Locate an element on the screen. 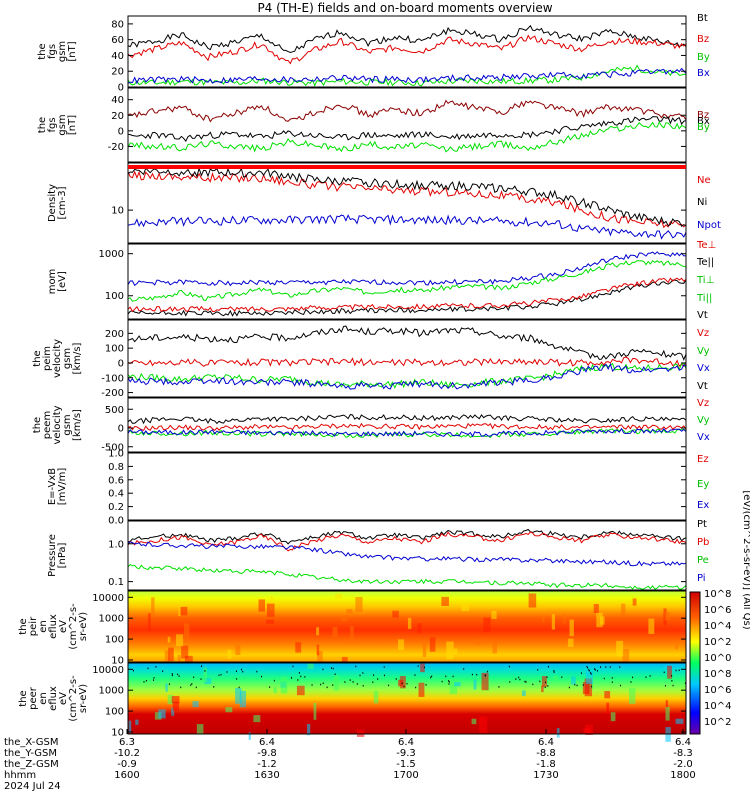  y-axis-label: Pressure is located at coordinates (52, 555).